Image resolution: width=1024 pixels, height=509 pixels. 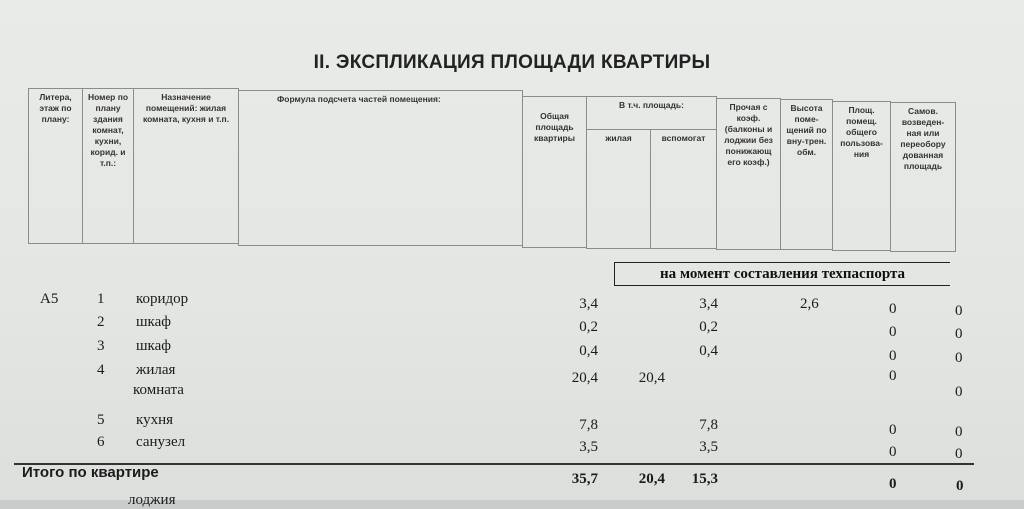 What do you see at coordinates (101, 442) in the screenshot?
I see `row-number: 6` at bounding box center [101, 442].